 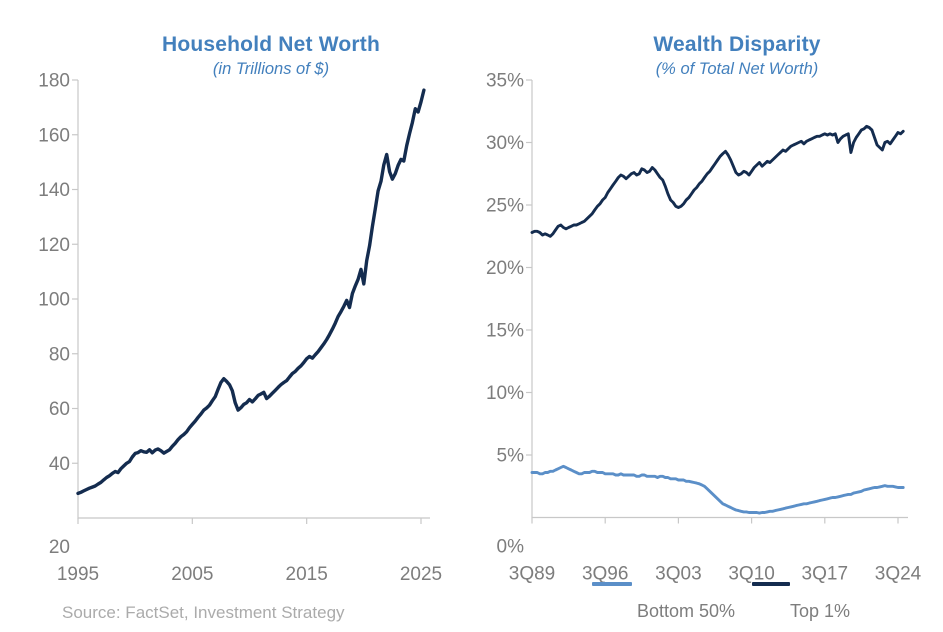 What do you see at coordinates (505, 331) in the screenshot?
I see `y-tick-label: 15%` at bounding box center [505, 331].